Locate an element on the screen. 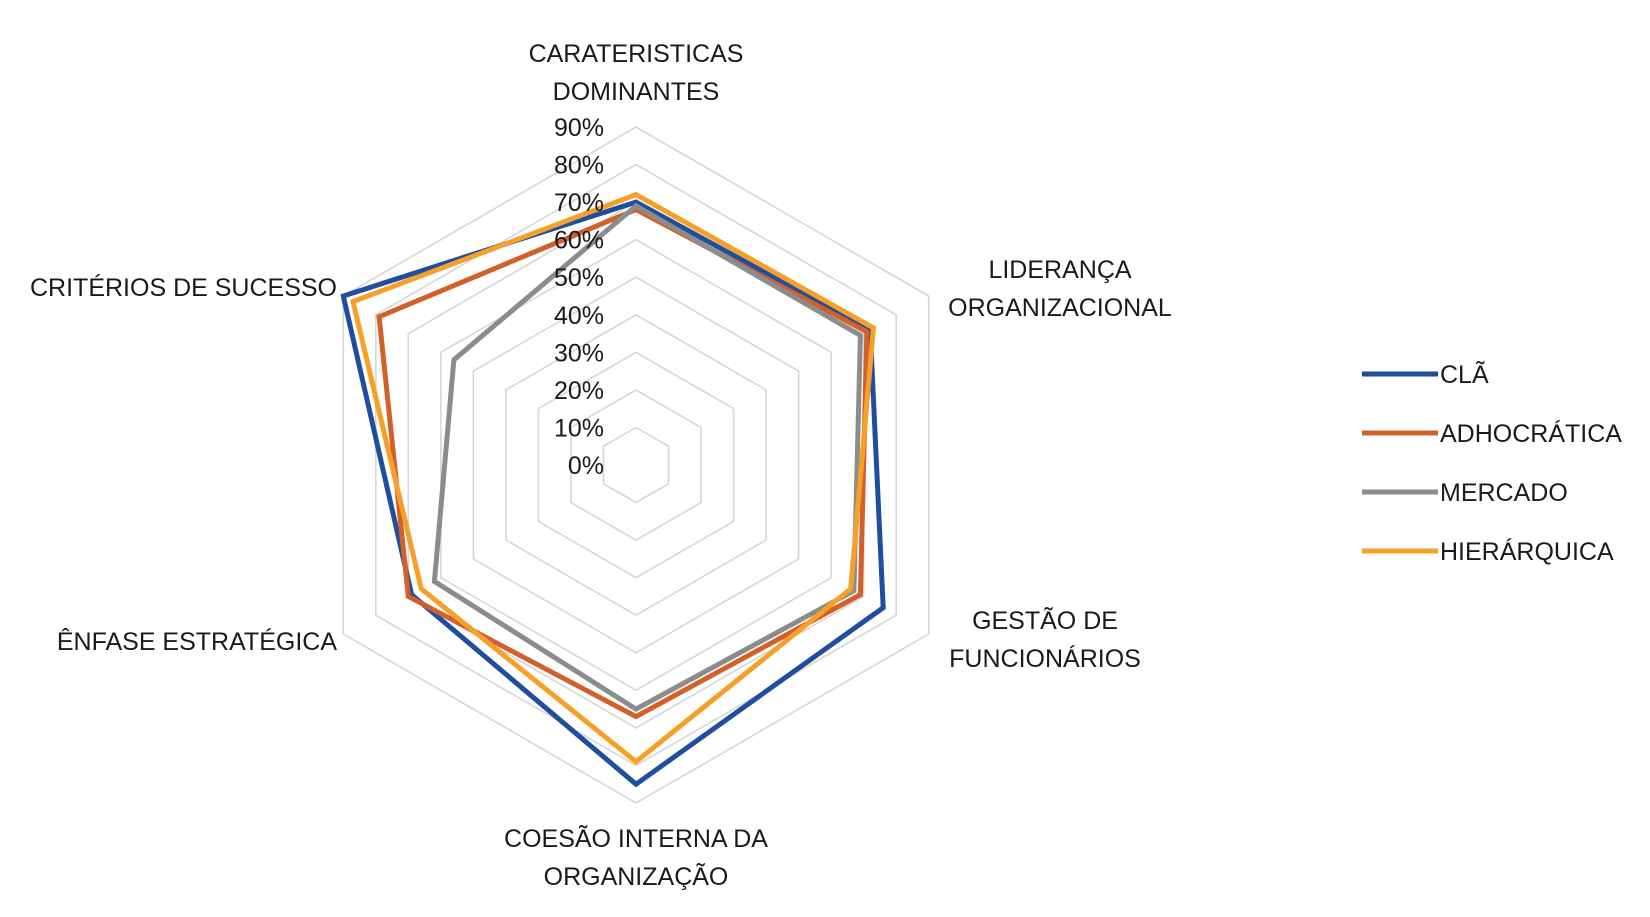  category-label-line: ORGANIZACIONAL is located at coordinates (1060, 308).